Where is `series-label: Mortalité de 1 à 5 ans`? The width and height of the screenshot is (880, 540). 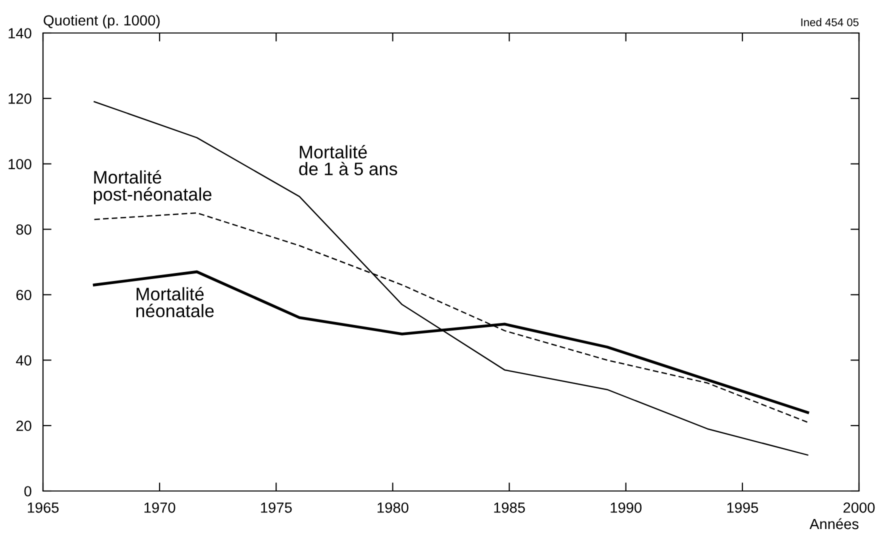
series-label: Mortalité de 1 à 5 ans is located at coordinates (348, 160).